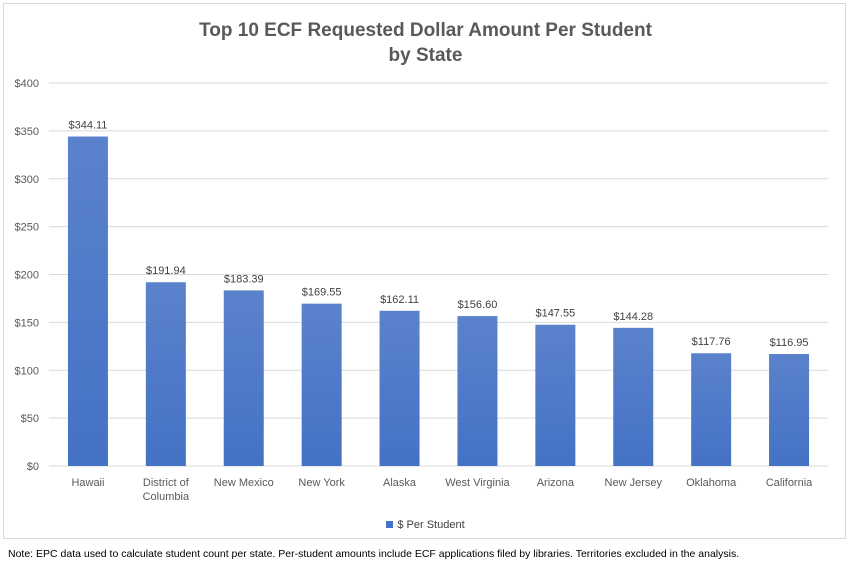  I want to click on x-tick-label: Oklahoma, so click(711, 483).